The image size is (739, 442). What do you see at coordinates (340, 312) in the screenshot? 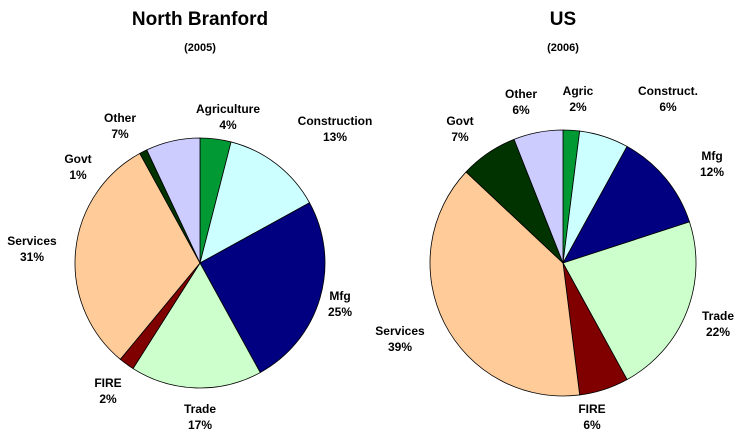
I see `slice-value-label: 25%` at bounding box center [340, 312].